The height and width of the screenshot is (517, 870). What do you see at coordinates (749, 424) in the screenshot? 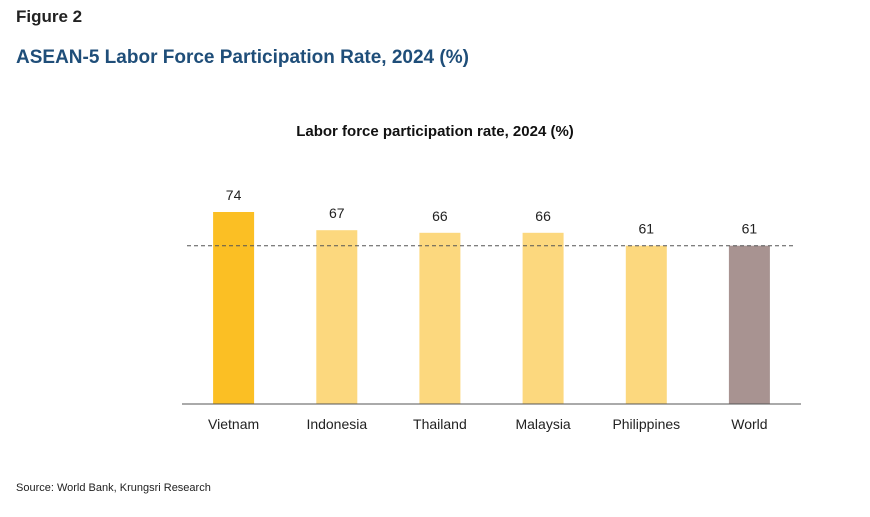
I see `x-tick-label-world: World` at bounding box center [749, 424].